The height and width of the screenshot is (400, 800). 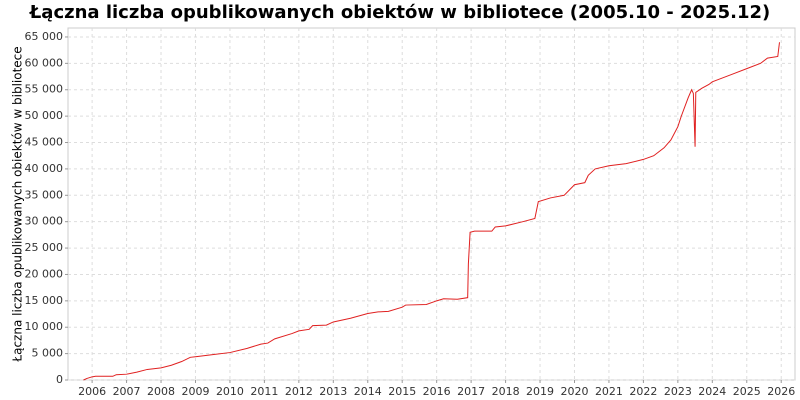 I want to click on x-tick-label: 2008, so click(x=161, y=391).